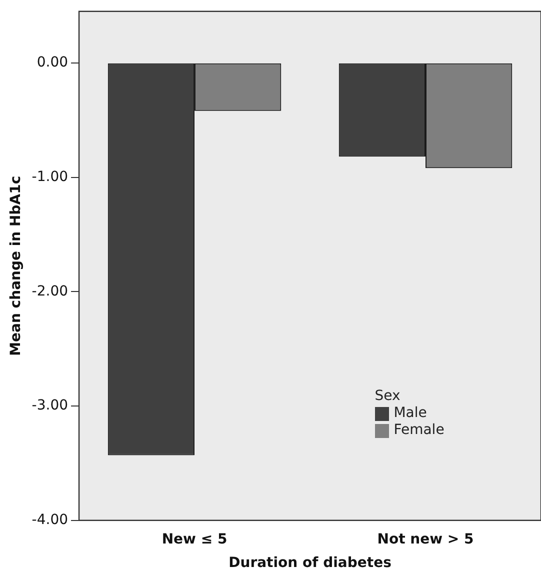  I want to click on y-axis-title: Mean change in HbA1c, so click(16, 266).